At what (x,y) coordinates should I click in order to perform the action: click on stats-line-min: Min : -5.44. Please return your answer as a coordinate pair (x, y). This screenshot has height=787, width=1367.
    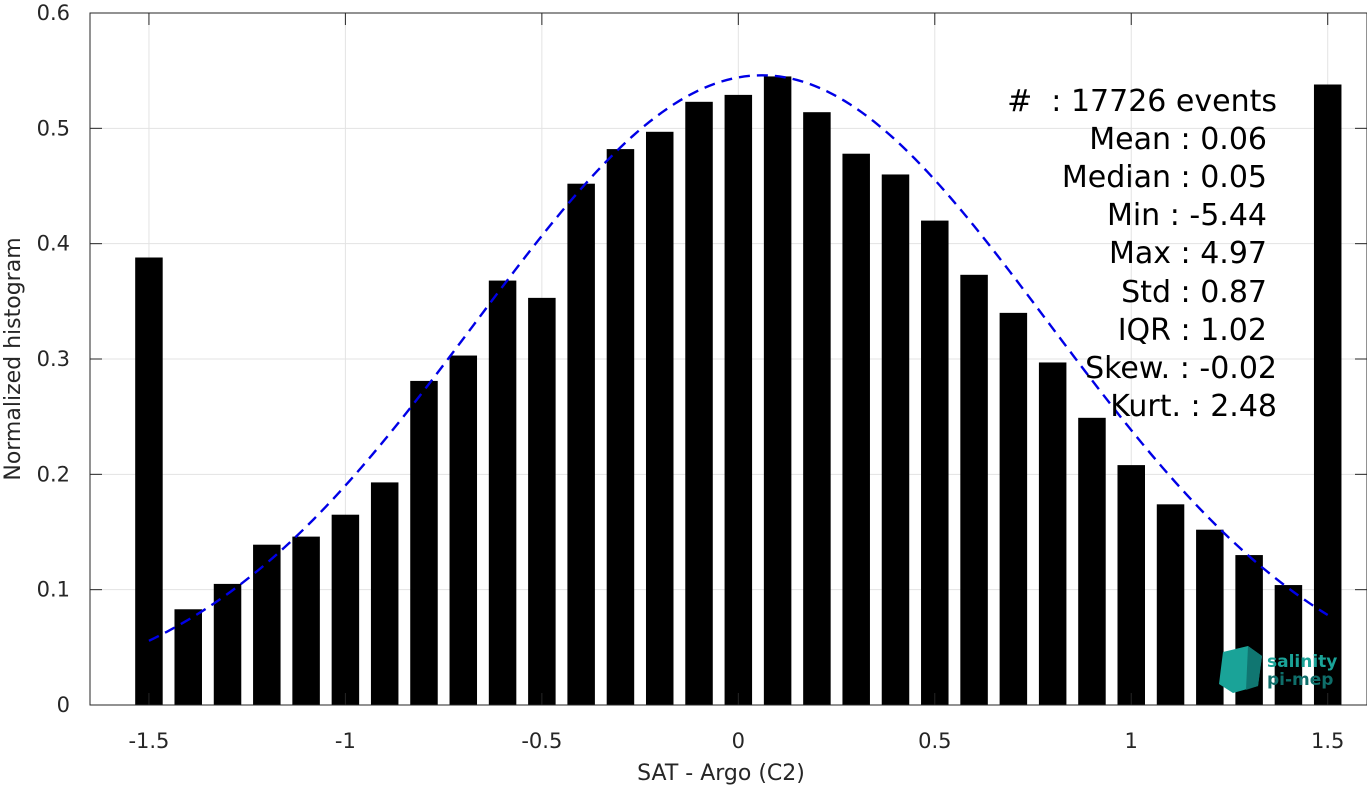
    Looking at the image, I should click on (1187, 215).